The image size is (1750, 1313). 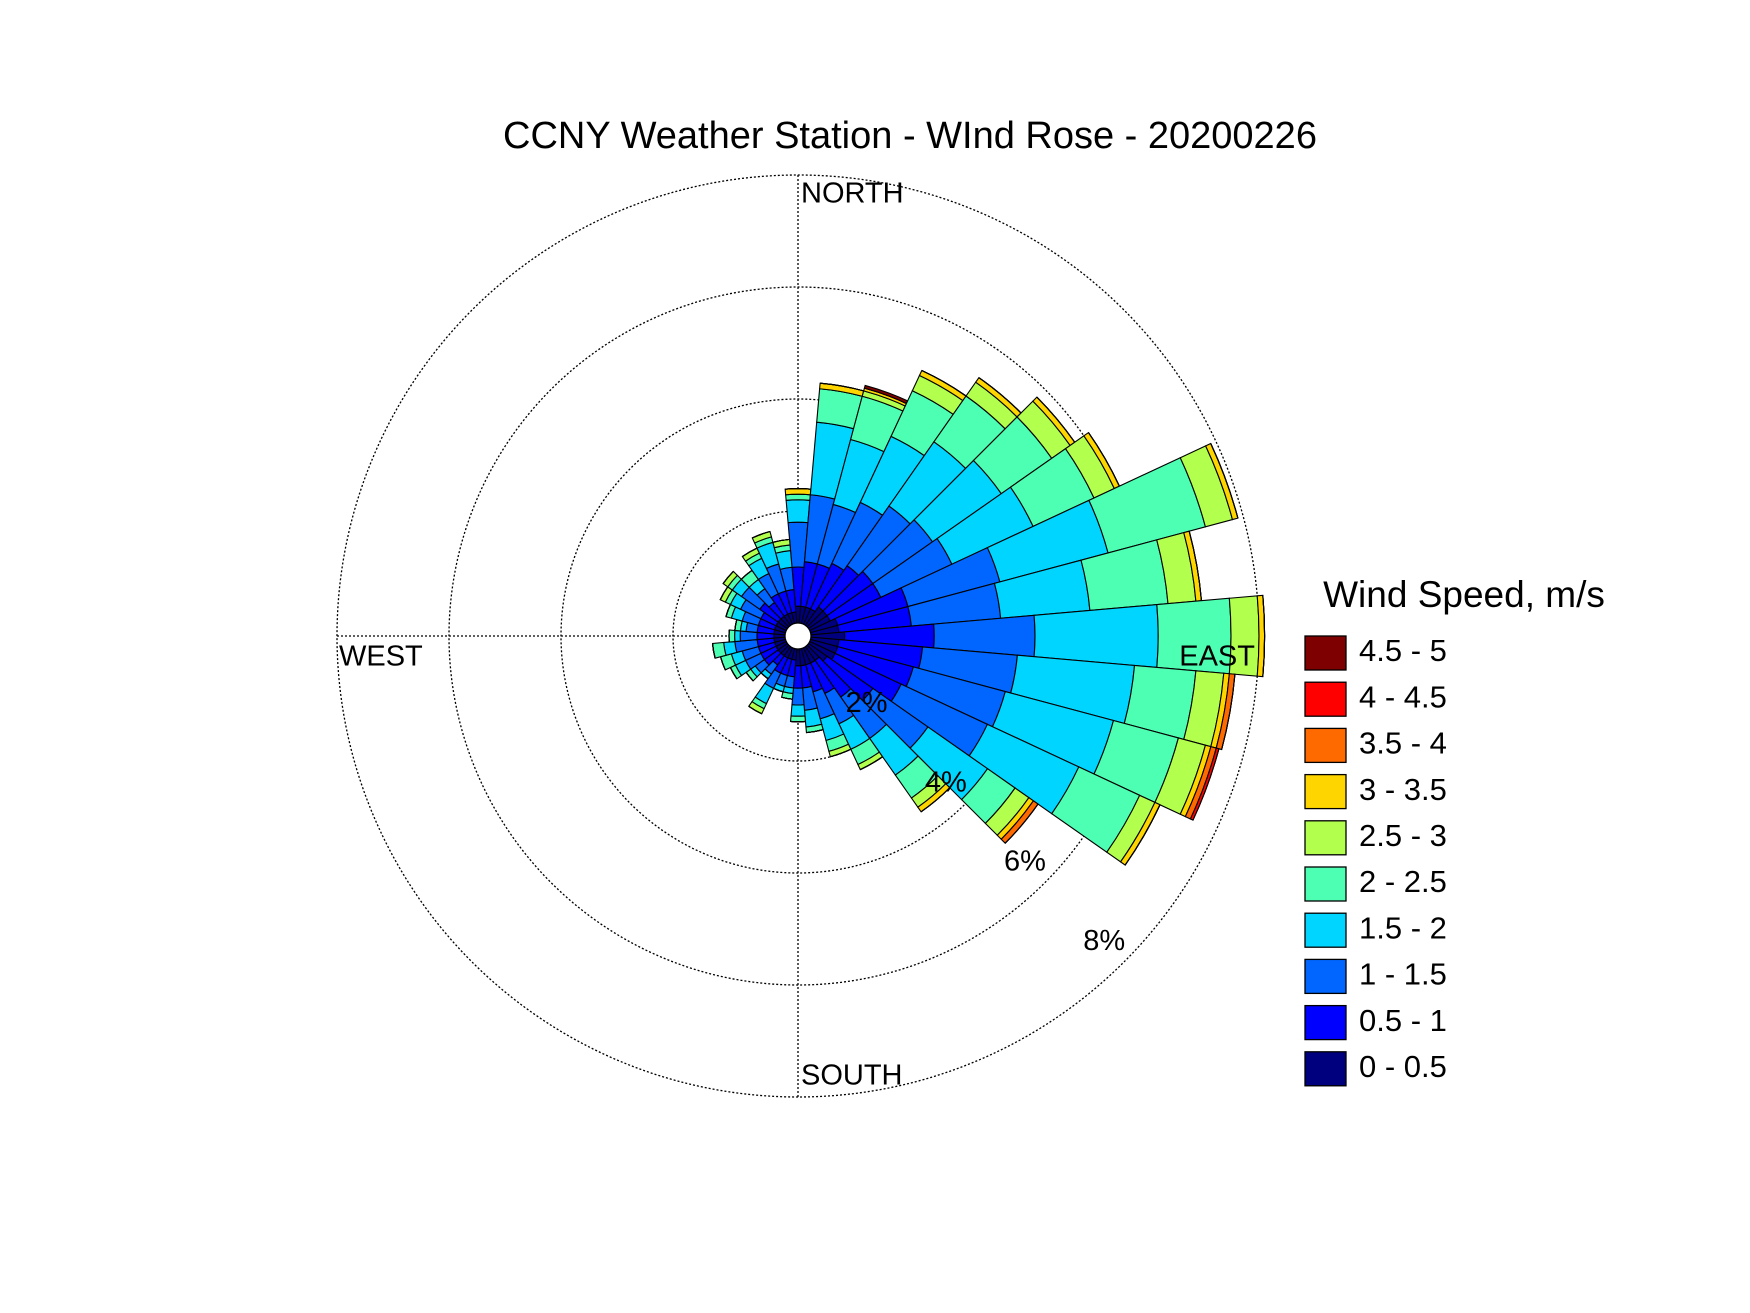 I want to click on wedges, so click(x=988, y=617).